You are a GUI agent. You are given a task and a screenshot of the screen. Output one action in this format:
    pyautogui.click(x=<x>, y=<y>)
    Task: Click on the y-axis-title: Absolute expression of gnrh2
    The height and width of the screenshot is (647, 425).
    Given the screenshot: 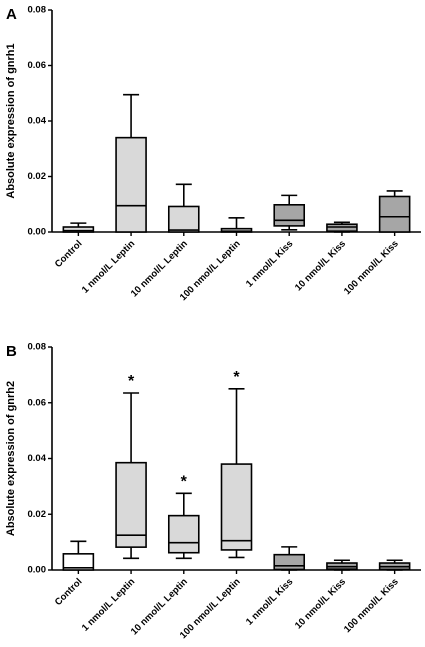 What is the action you would take?
    pyautogui.click(x=11, y=458)
    